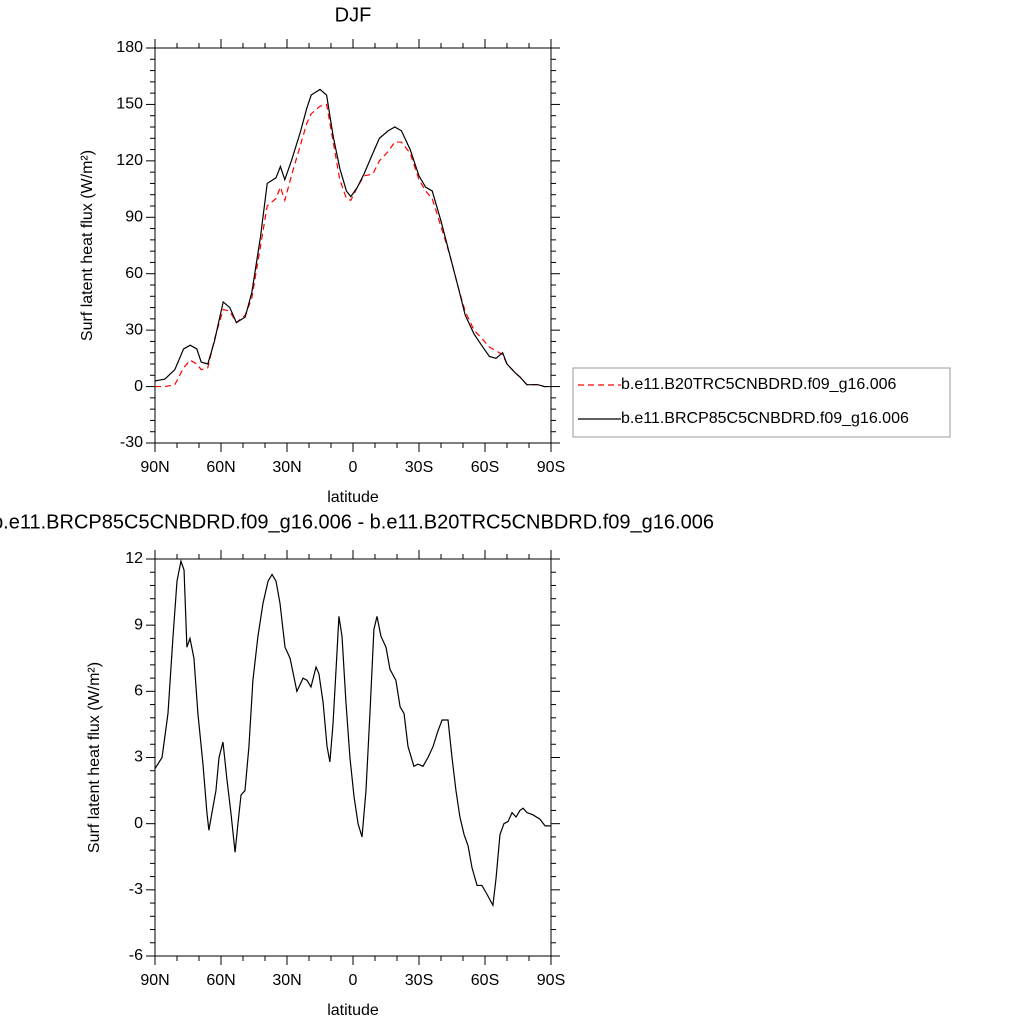 Image resolution: width=1024 pixels, height=1024 pixels. I want to click on y-tick-label: 180, so click(129, 47).